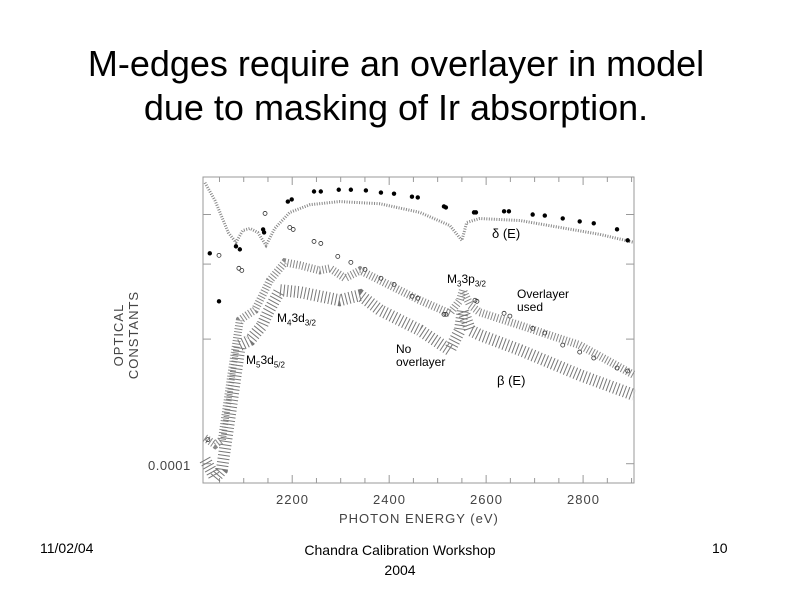 The height and width of the screenshot is (612, 792). I want to click on x-tick-label: 2800, so click(583, 499).